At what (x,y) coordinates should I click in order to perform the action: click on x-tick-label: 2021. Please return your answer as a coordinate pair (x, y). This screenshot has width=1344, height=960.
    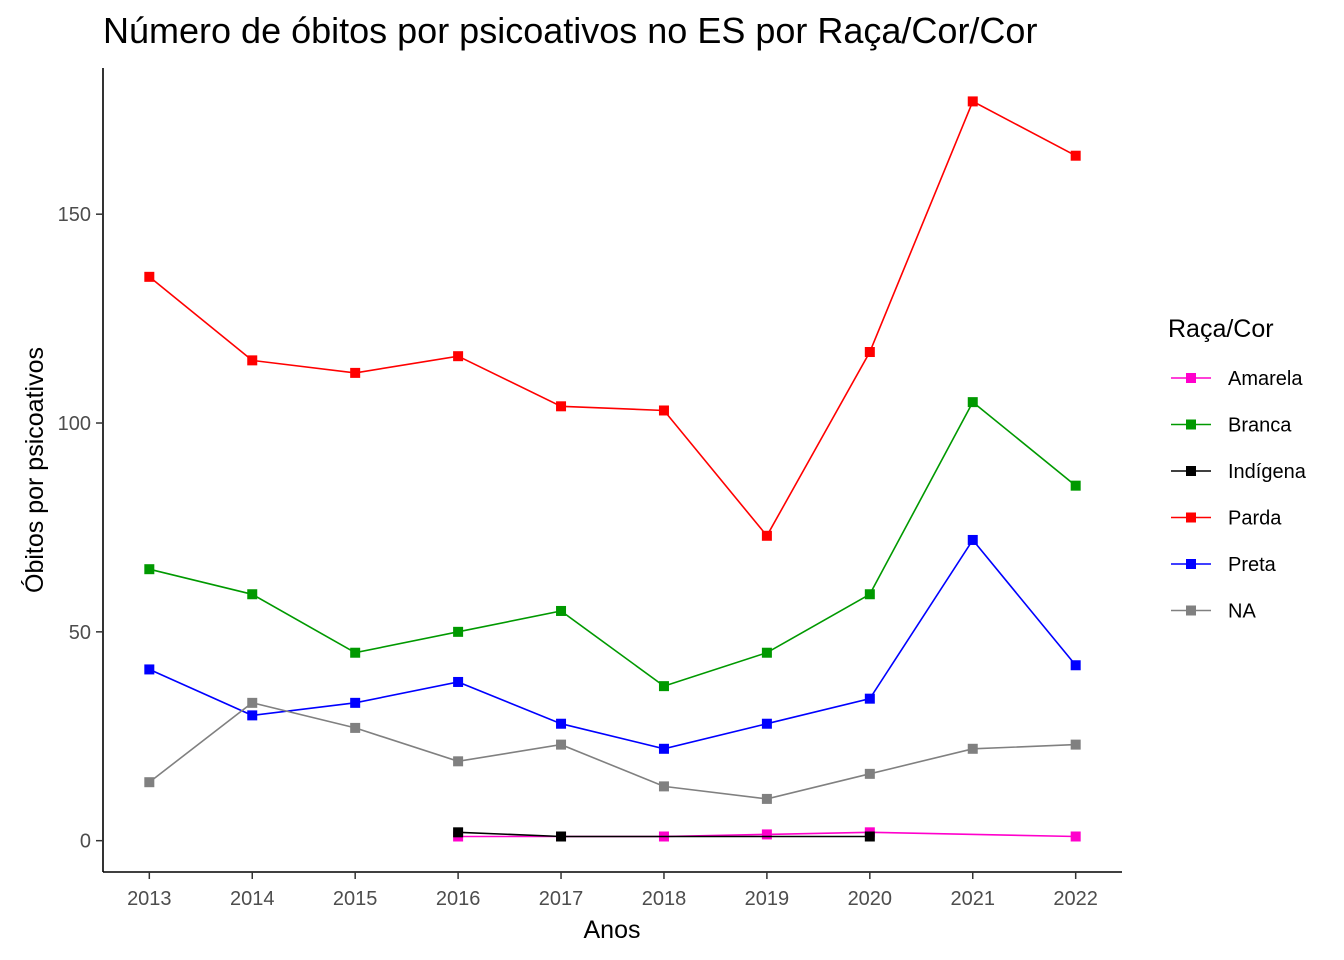
    Looking at the image, I should click on (973, 899).